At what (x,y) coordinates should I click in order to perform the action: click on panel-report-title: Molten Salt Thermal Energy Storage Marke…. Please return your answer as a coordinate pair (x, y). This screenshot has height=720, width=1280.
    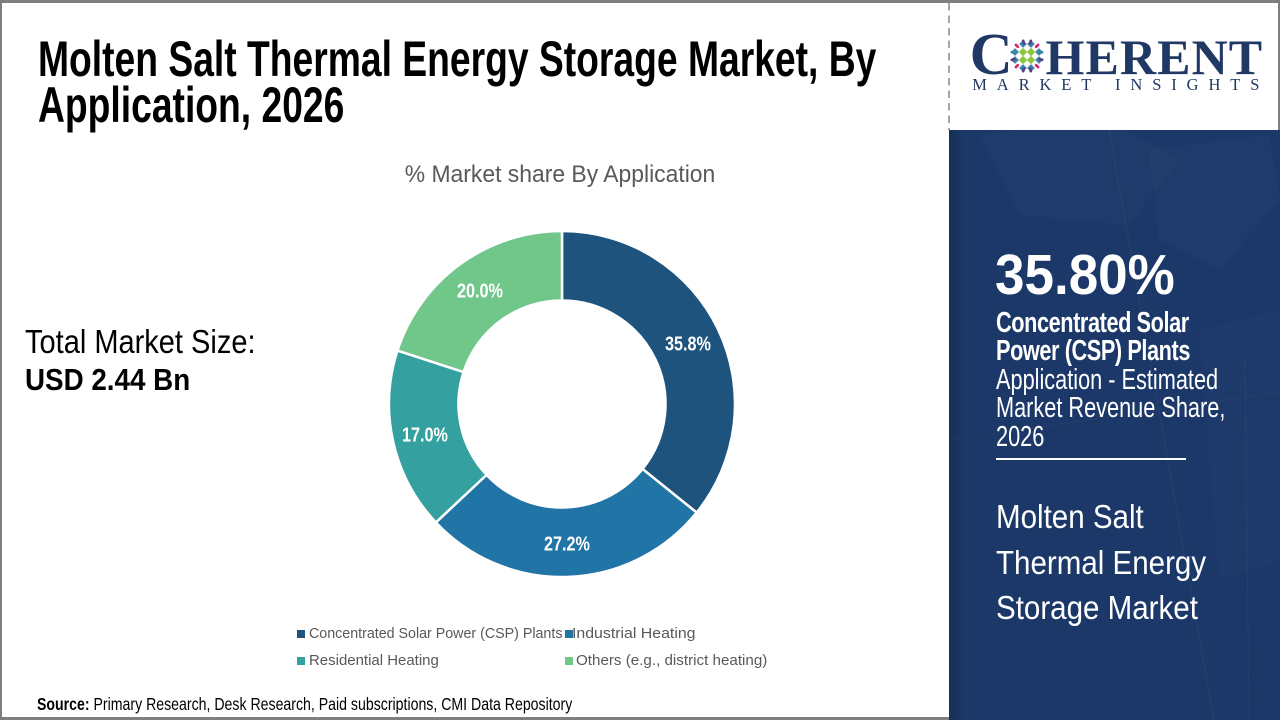
    Looking at the image, I should click on (1100, 562).